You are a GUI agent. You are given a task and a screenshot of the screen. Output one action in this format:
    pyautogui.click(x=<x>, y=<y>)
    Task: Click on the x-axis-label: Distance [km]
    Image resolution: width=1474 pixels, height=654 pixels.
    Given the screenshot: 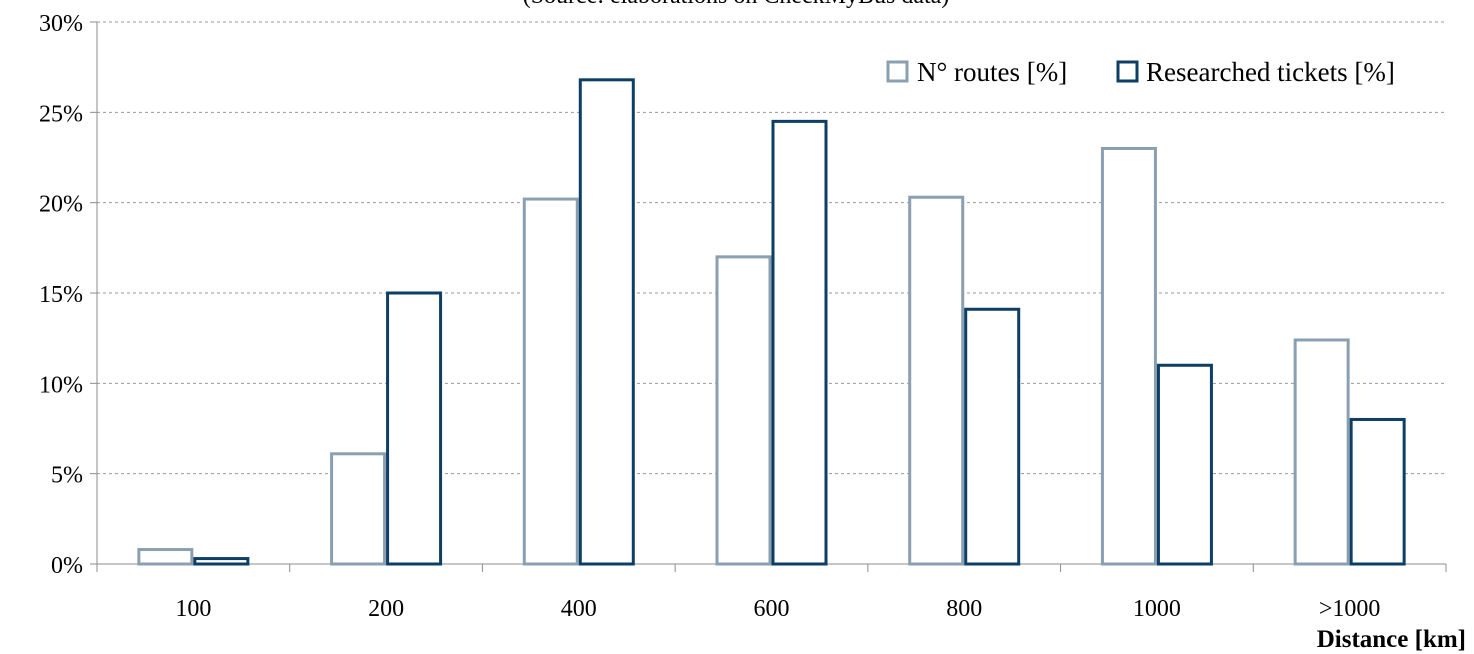 What is the action you would take?
    pyautogui.click(x=1391, y=639)
    